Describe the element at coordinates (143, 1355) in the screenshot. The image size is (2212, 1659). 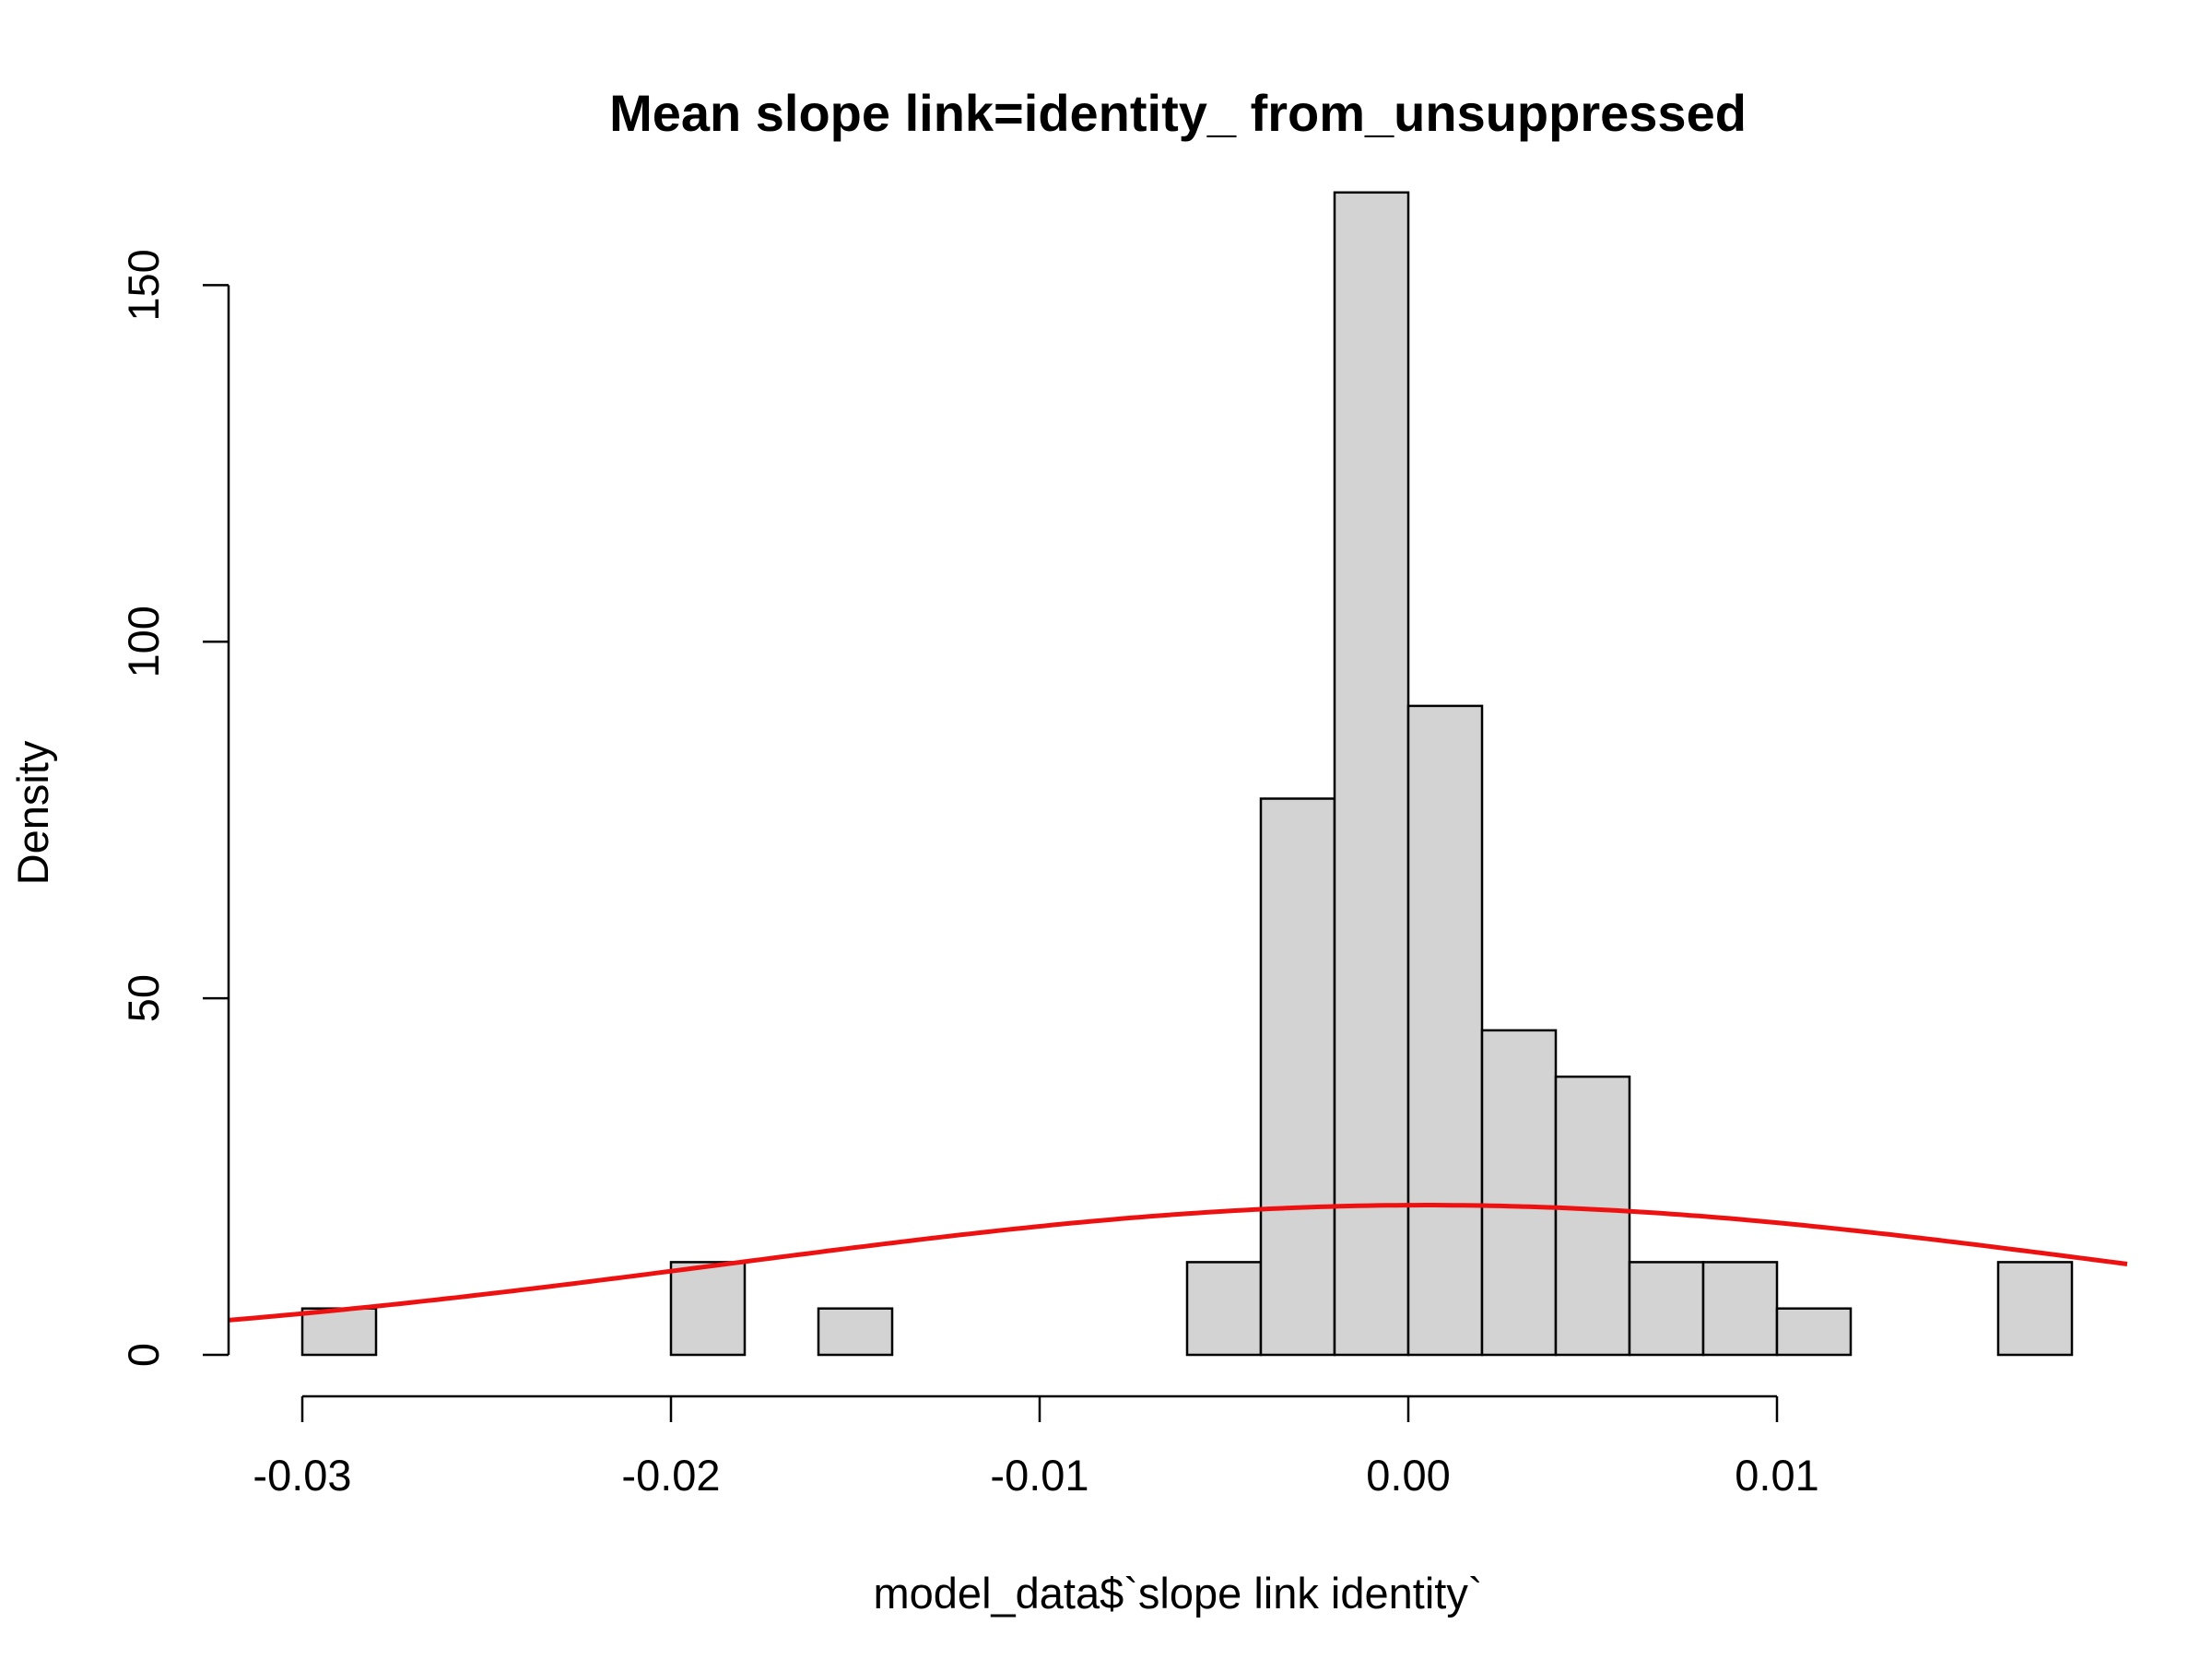
I see `y-tick-label: 0` at that location.